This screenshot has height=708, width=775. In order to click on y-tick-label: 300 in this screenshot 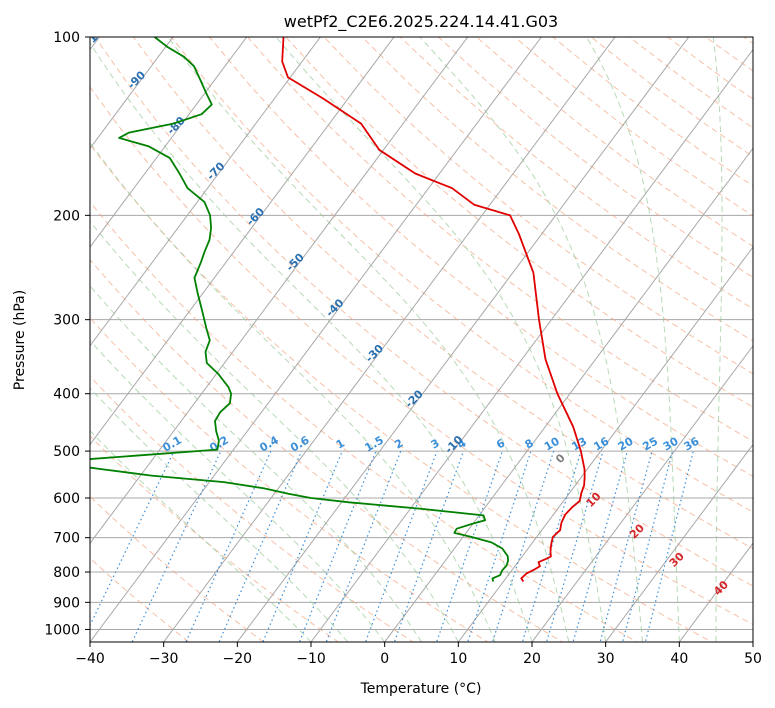, I will do `click(66, 321)`.